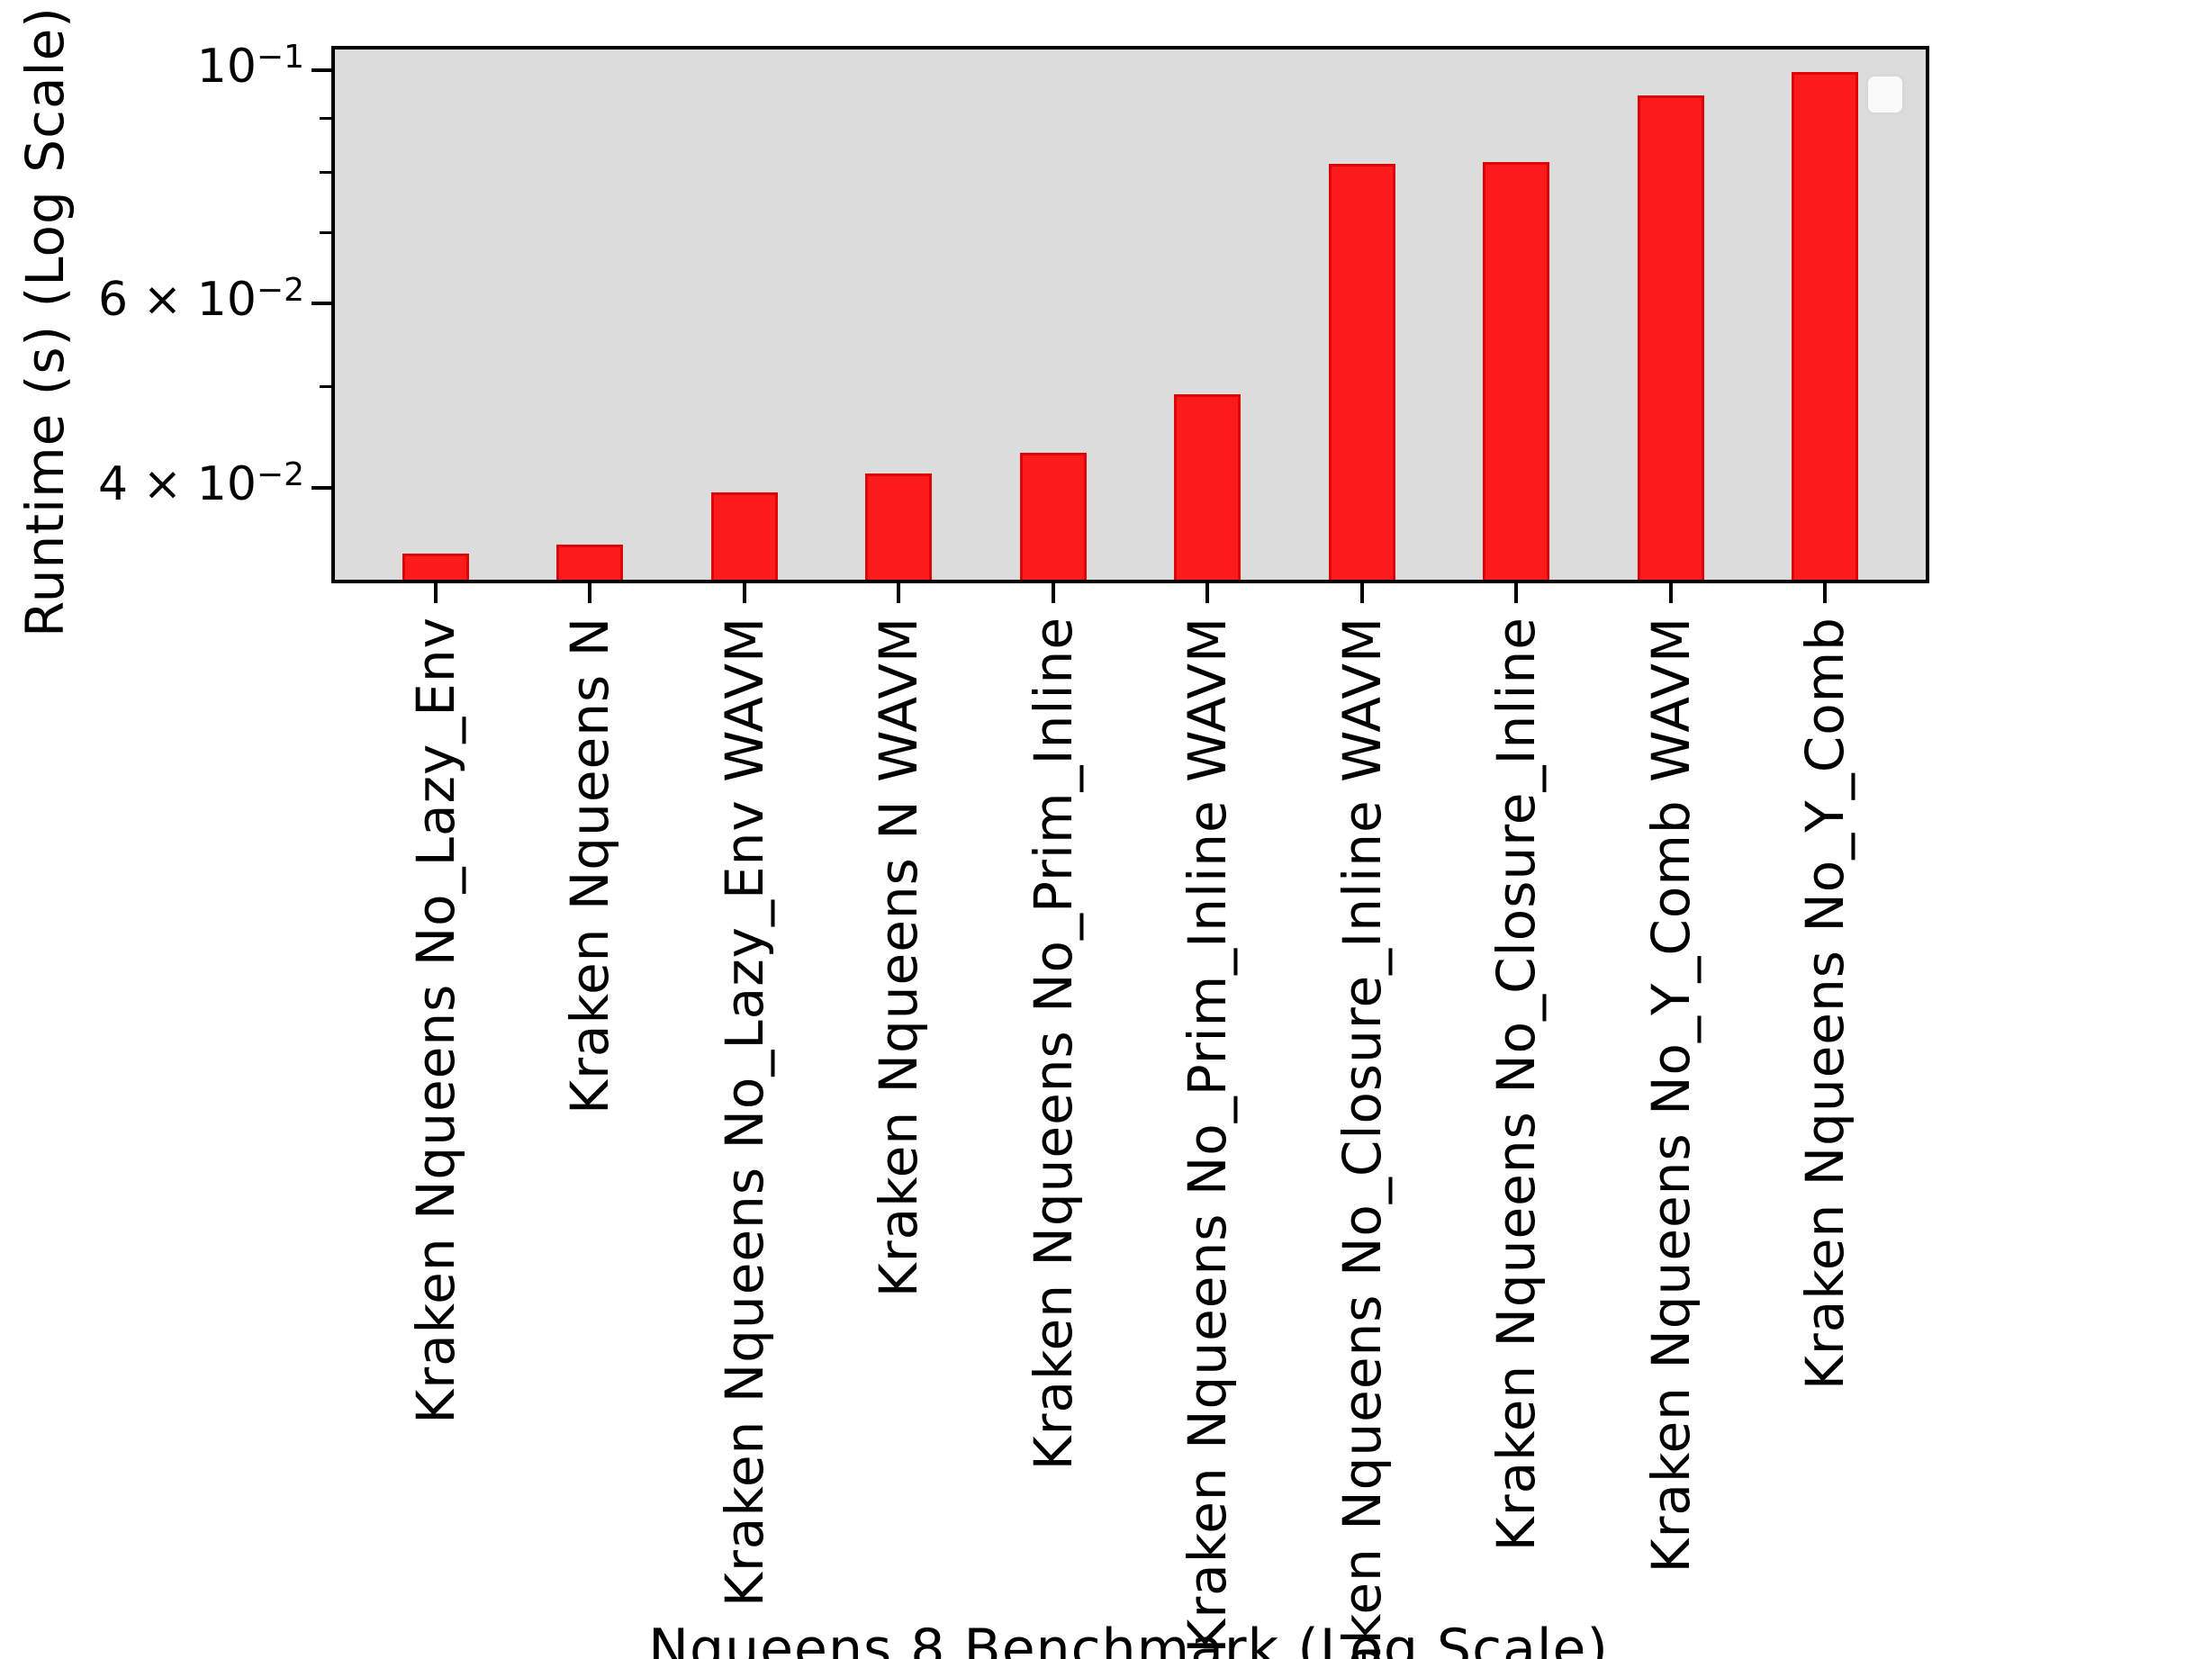  I want to click on x-tick-label: Kraken Nqueens No_Lazy_Env WAVM, so click(744, 1112).